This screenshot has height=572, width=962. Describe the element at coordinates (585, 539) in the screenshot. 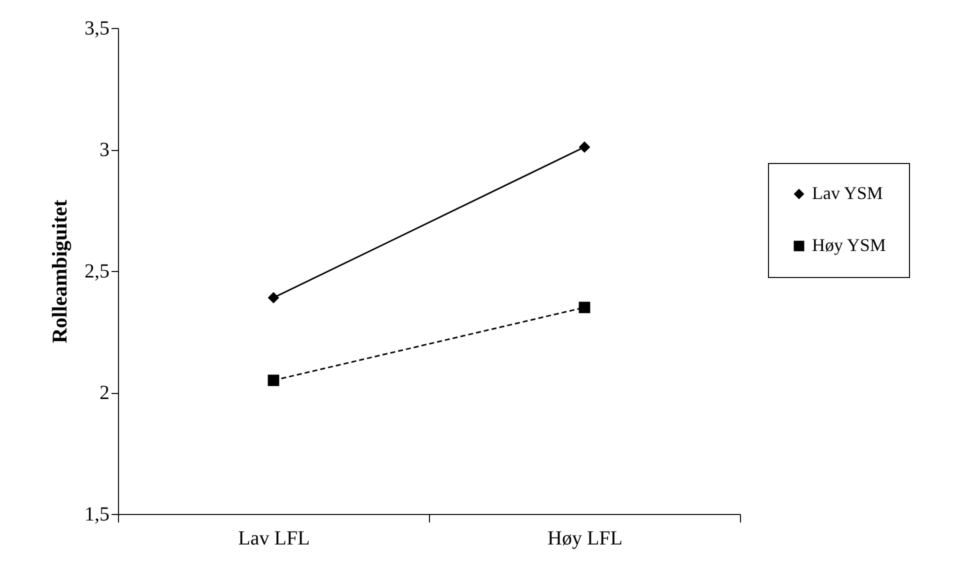

I see `x-tick-label: Høy LFL` at that location.